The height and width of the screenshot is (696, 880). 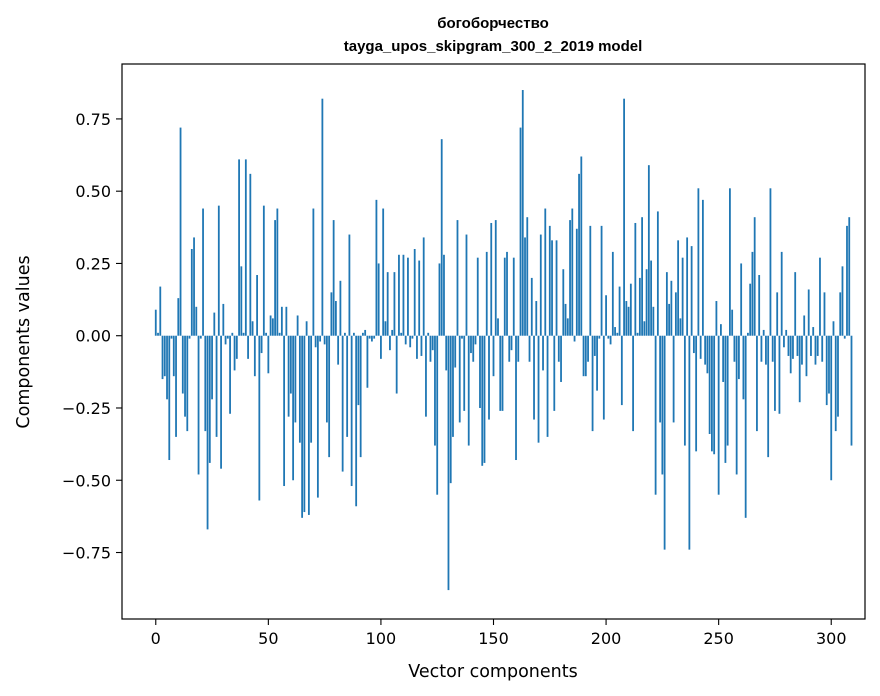 I want to click on x-tick-label: 0, so click(x=156, y=638).